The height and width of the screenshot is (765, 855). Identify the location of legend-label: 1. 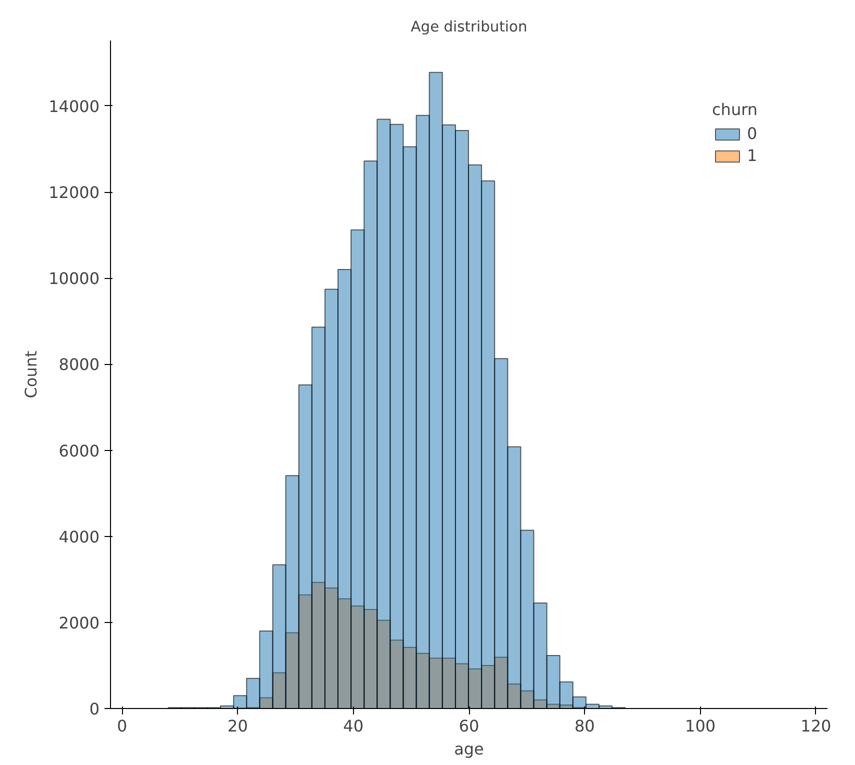
(752, 155).